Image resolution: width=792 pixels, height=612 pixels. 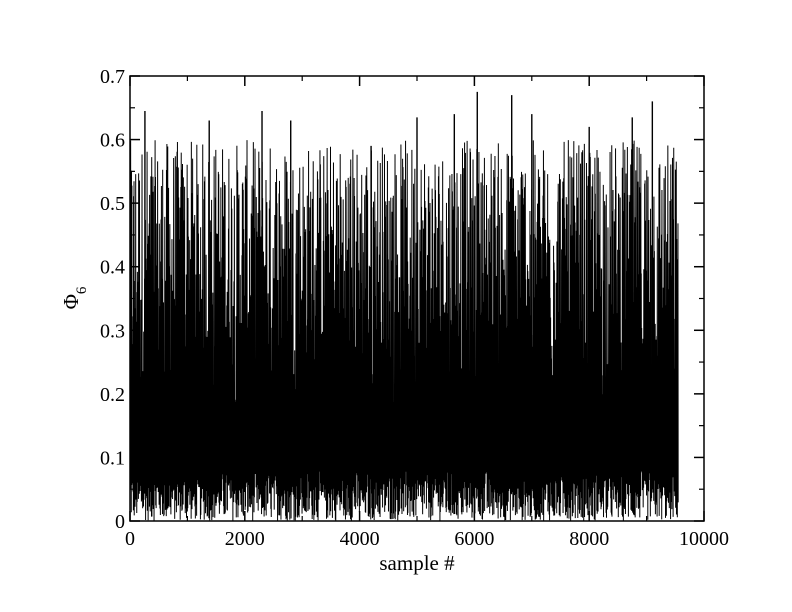 What do you see at coordinates (417, 563) in the screenshot?
I see `x-axis-label: sample #` at bounding box center [417, 563].